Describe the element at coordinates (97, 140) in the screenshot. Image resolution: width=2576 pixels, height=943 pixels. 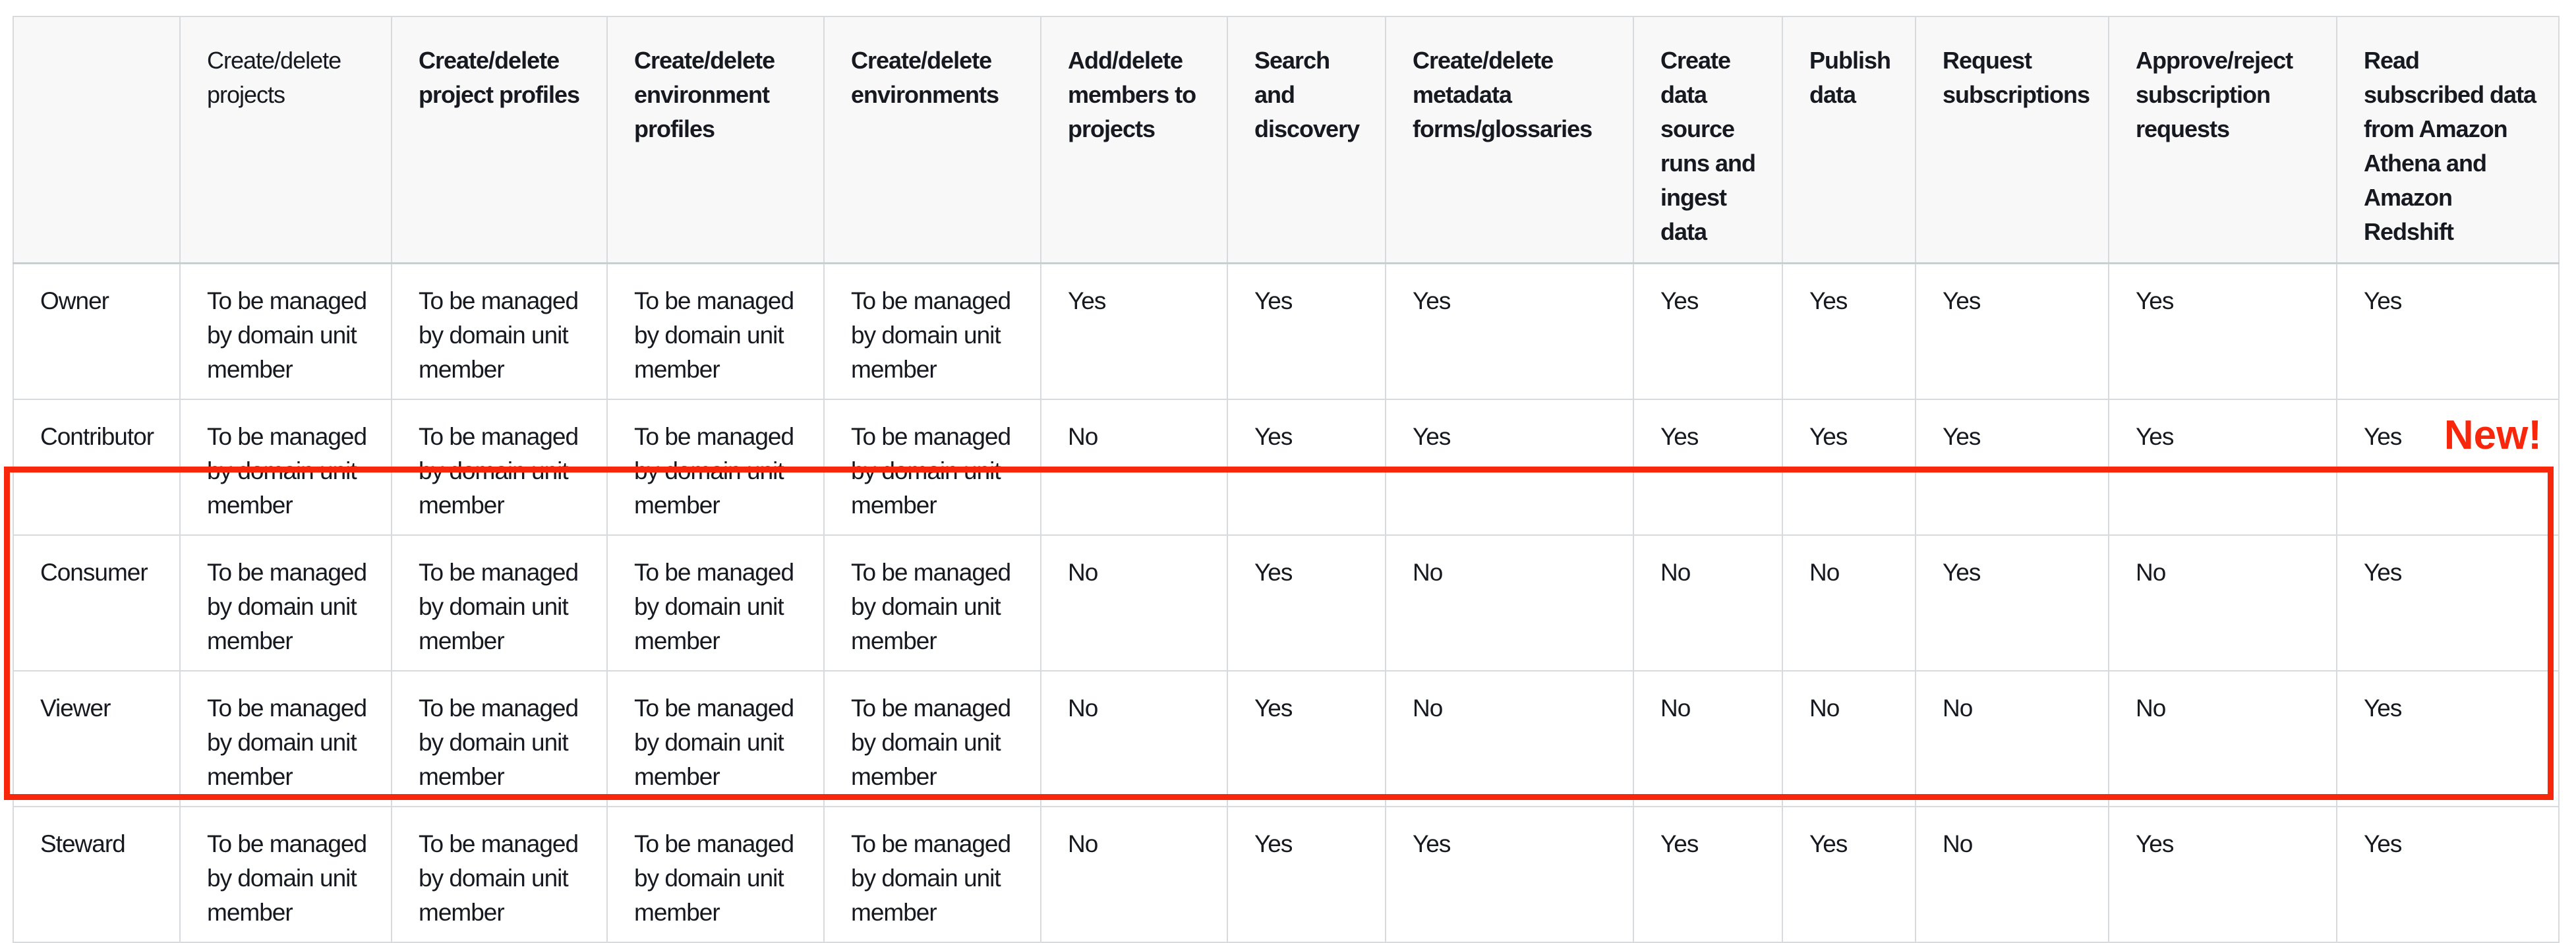
I see `corner-cell` at that location.